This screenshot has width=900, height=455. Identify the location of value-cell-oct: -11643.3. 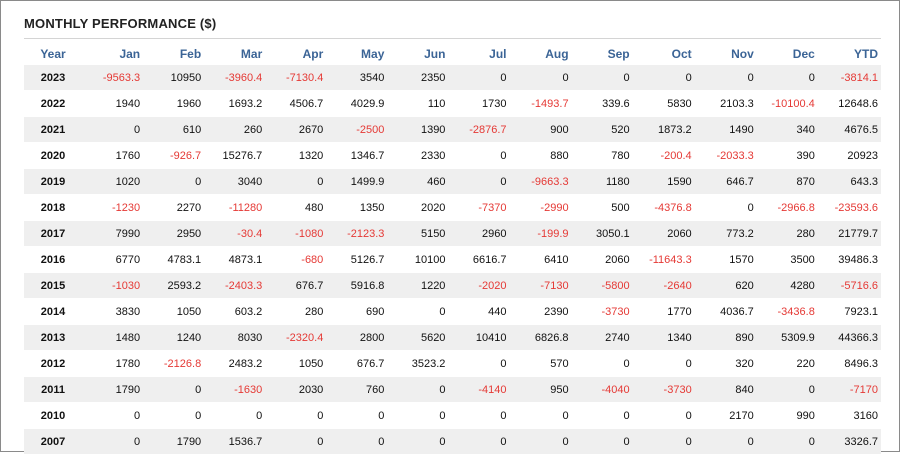
(663, 259).